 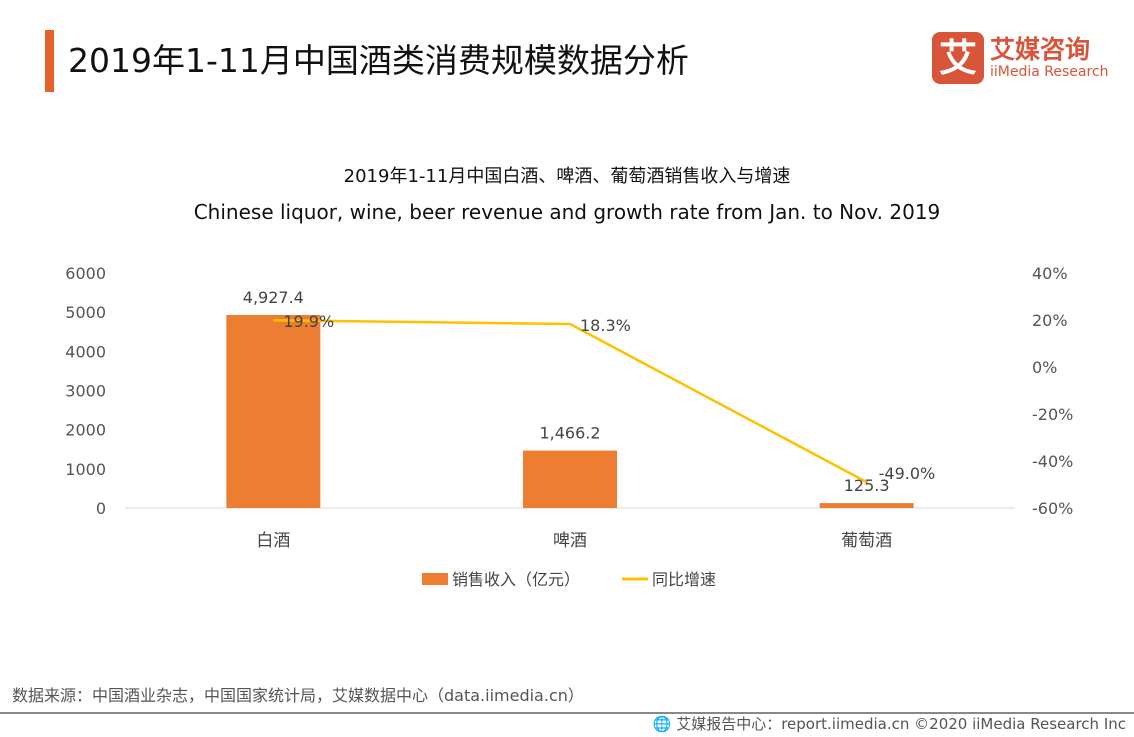 What do you see at coordinates (958, 58) in the screenshot?
I see `logo-mark: 艾` at bounding box center [958, 58].